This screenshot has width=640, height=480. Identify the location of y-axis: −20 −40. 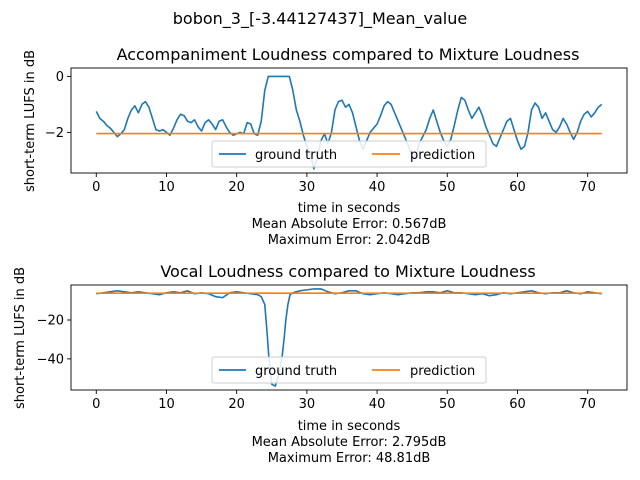
(54, 340).